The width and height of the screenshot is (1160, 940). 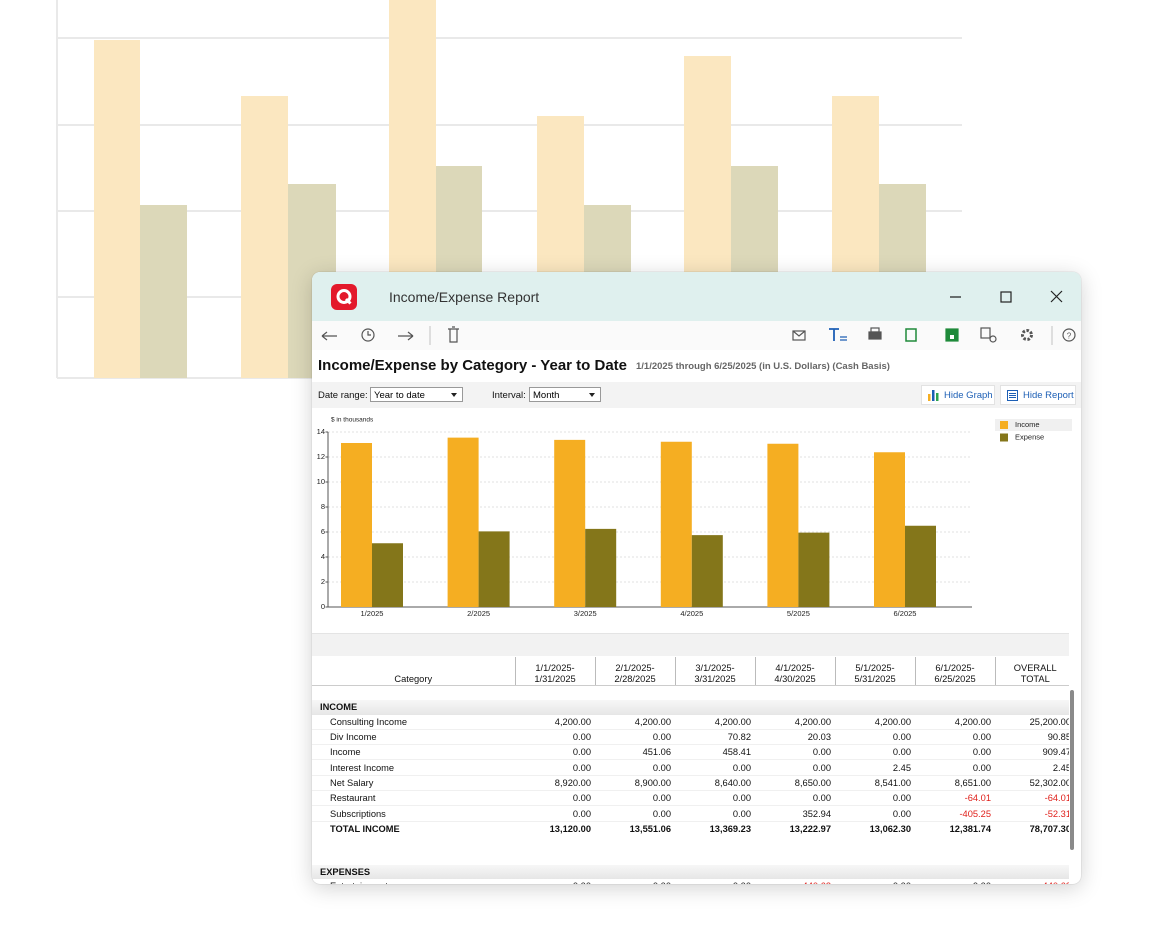 What do you see at coordinates (834, 334) in the screenshot?
I see `font-button` at bounding box center [834, 334].